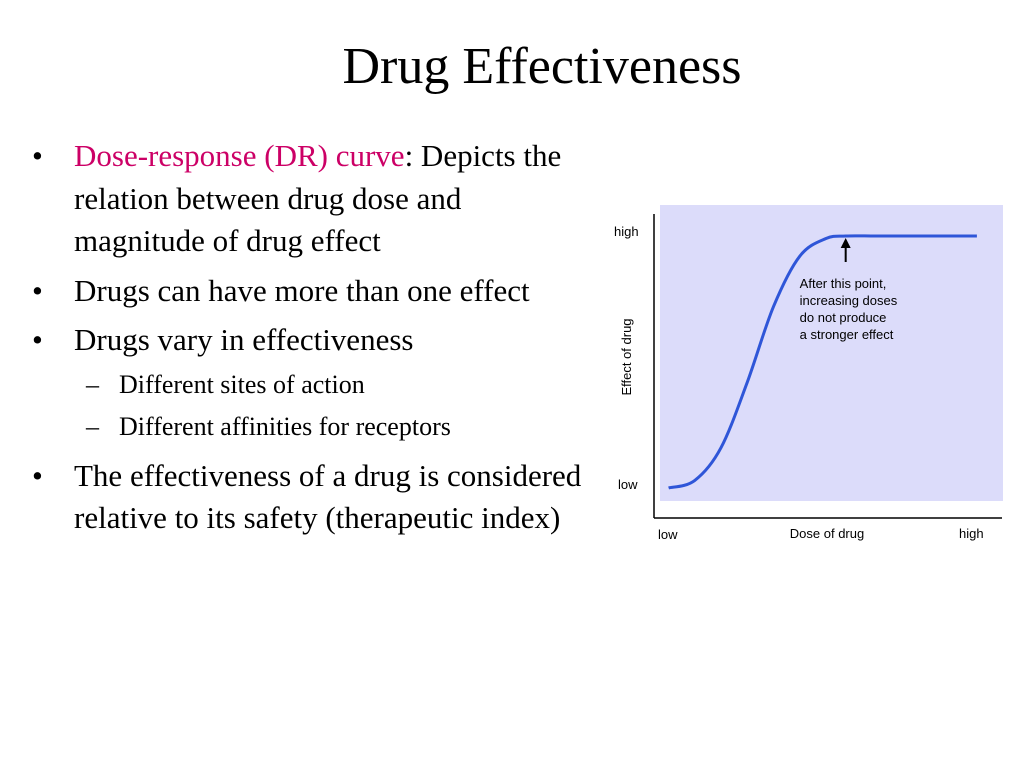  I want to click on plot-background, so click(831, 353).